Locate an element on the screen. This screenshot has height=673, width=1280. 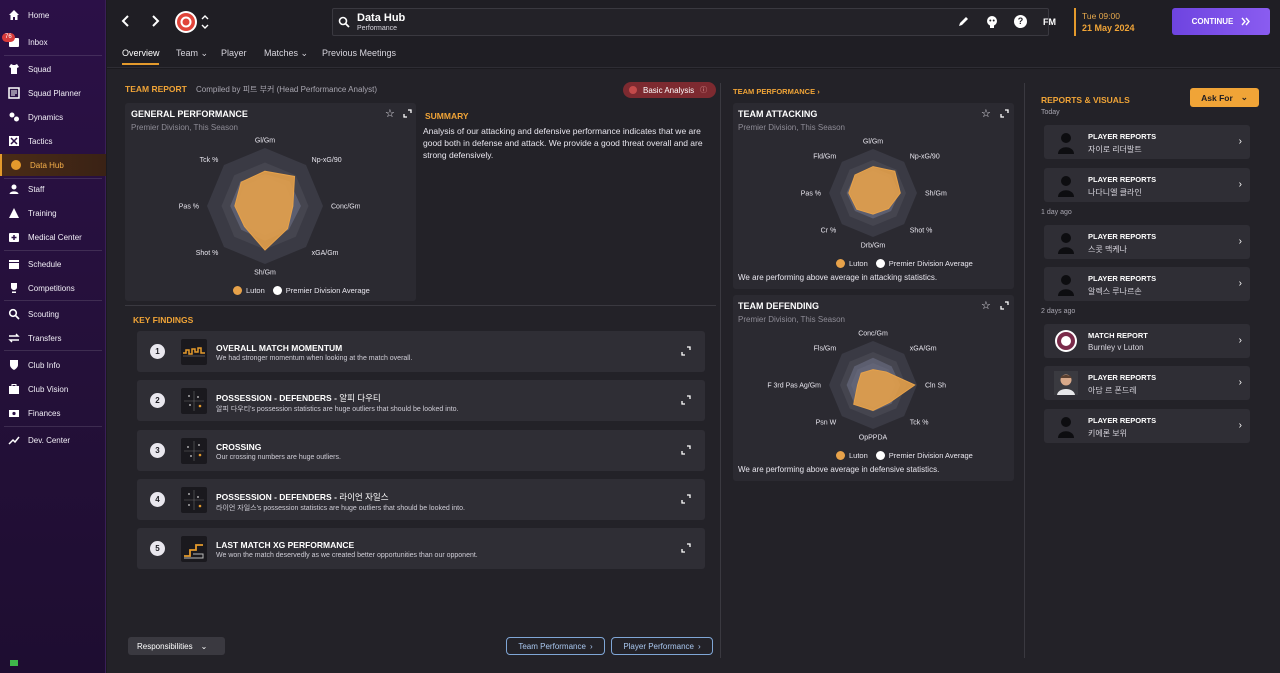
manager-icon is located at coordinates (992, 21).